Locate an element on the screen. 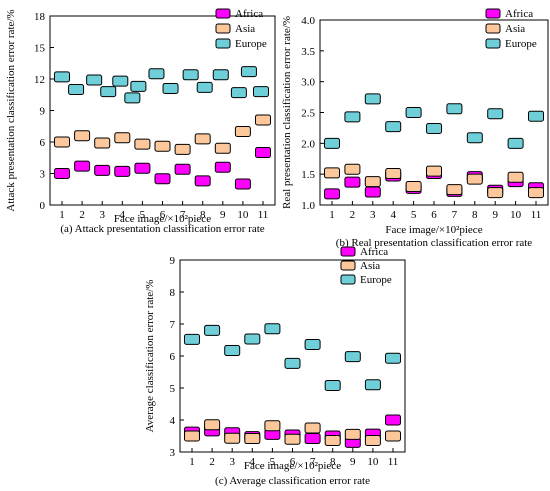 Image resolution: width=550 pixels, height=491 pixels. y-tick-label: 2.0 is located at coordinates (308, 144).